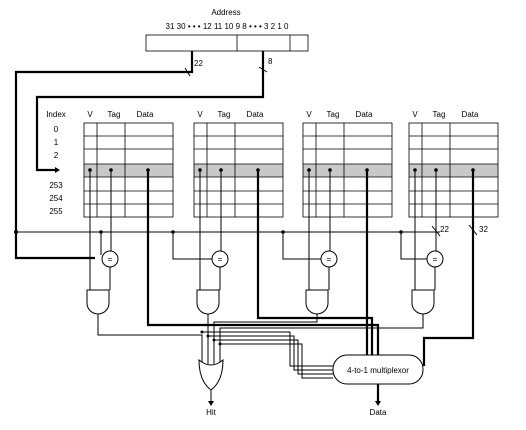 The width and height of the screenshot is (526, 430). I want to click on index-row-0: 0, so click(56, 129).